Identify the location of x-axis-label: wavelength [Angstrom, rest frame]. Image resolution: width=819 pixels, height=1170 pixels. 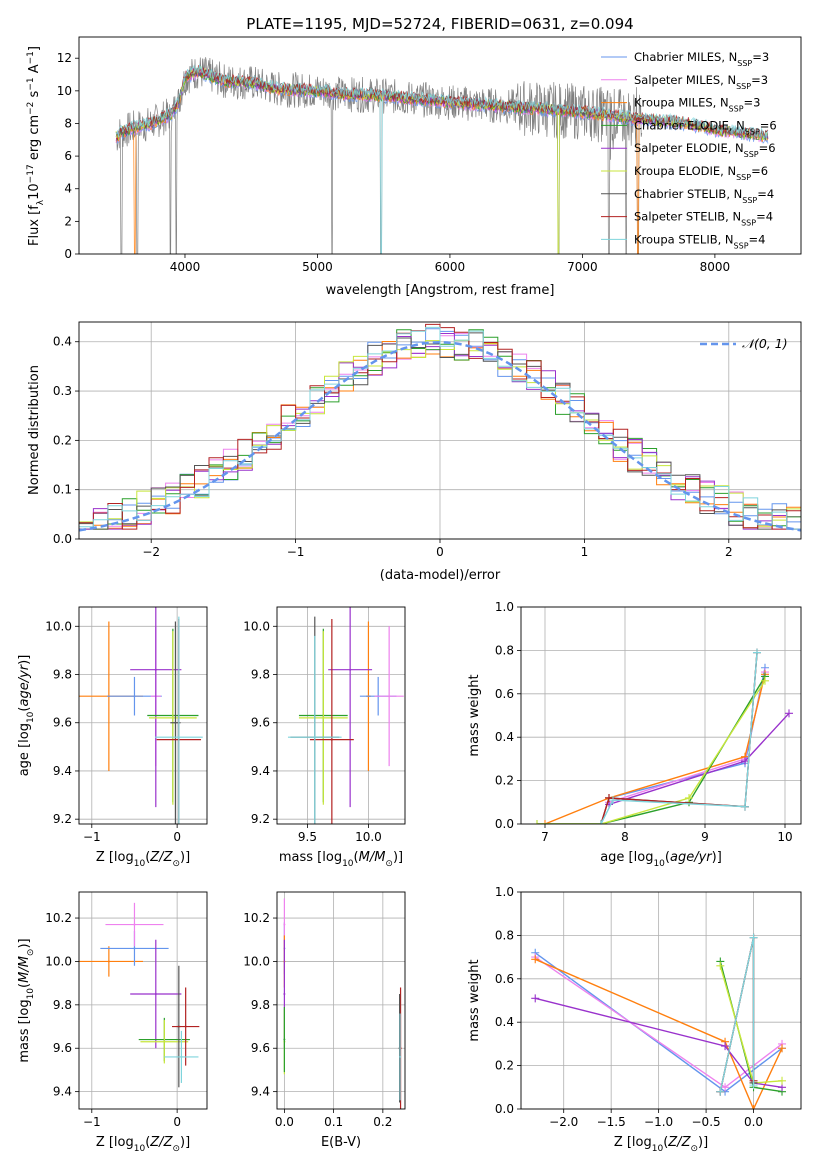
(440, 290).